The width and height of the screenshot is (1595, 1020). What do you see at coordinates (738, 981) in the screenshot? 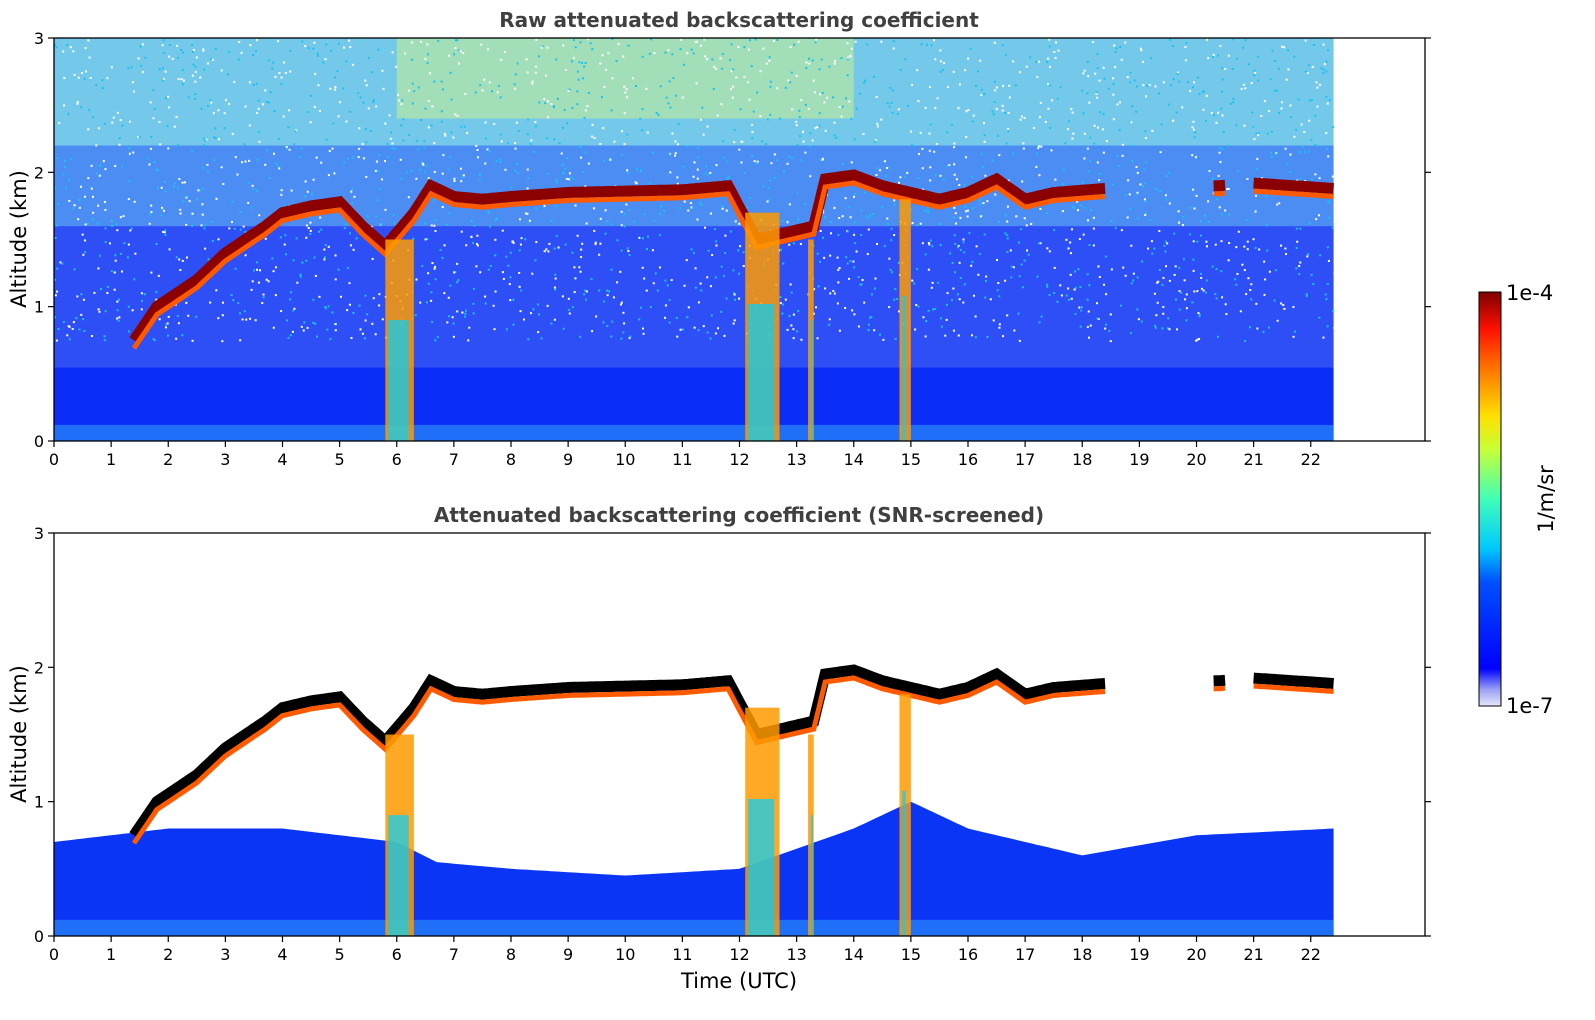
I see `x-axis-label: Time (UTC)` at bounding box center [738, 981].